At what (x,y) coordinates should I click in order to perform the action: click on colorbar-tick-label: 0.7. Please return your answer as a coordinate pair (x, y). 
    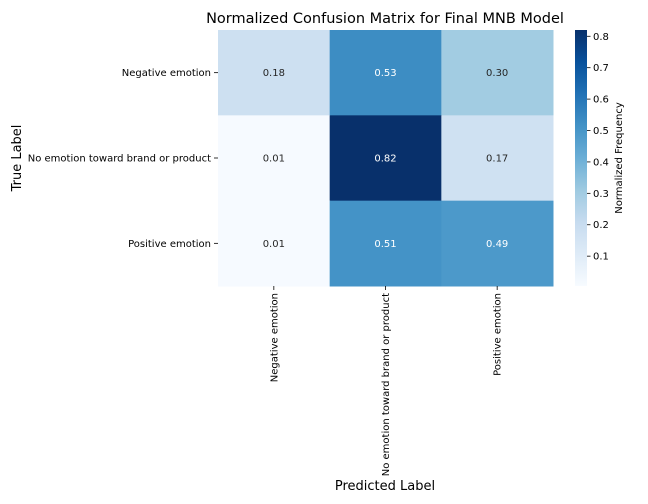
    Looking at the image, I should click on (601, 68).